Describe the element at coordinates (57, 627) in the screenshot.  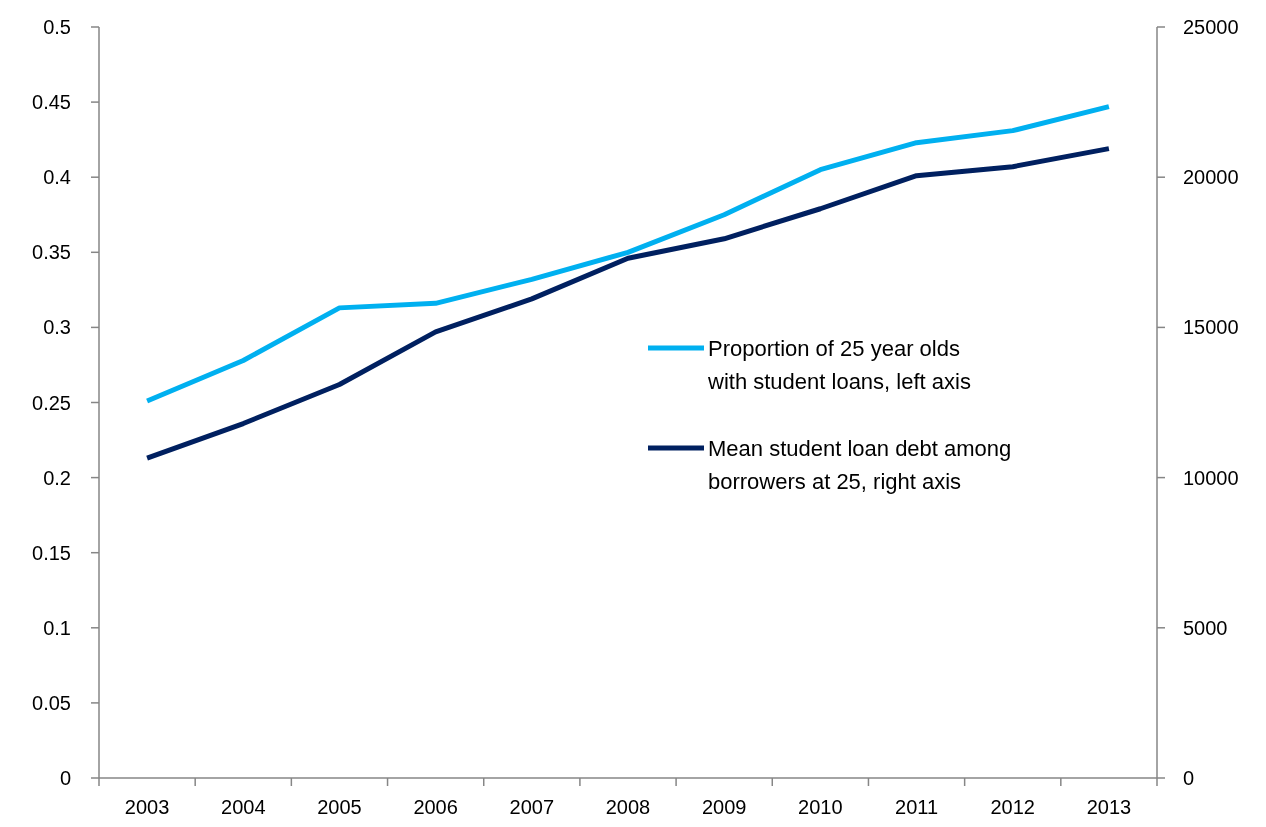
I see `y-tick-label: 0.1` at that location.